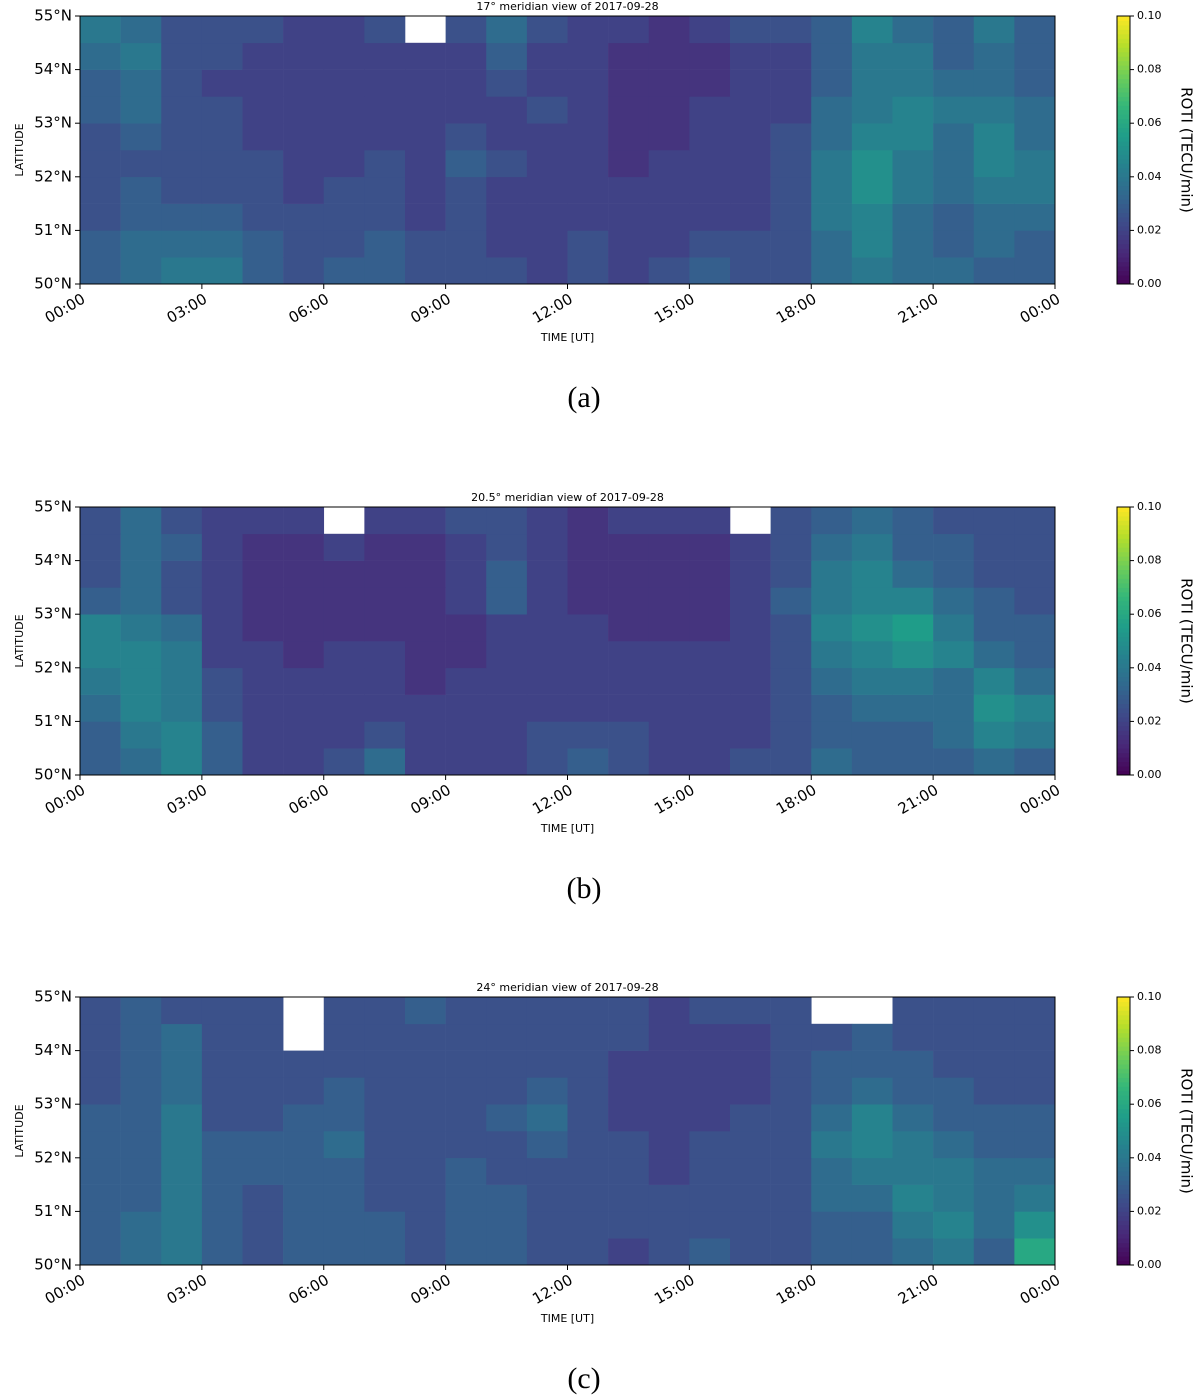 This screenshot has width=1200, height=1397. Describe the element at coordinates (1149, 69) in the screenshot. I see `colorbar-tick-label: 0.08` at that location.